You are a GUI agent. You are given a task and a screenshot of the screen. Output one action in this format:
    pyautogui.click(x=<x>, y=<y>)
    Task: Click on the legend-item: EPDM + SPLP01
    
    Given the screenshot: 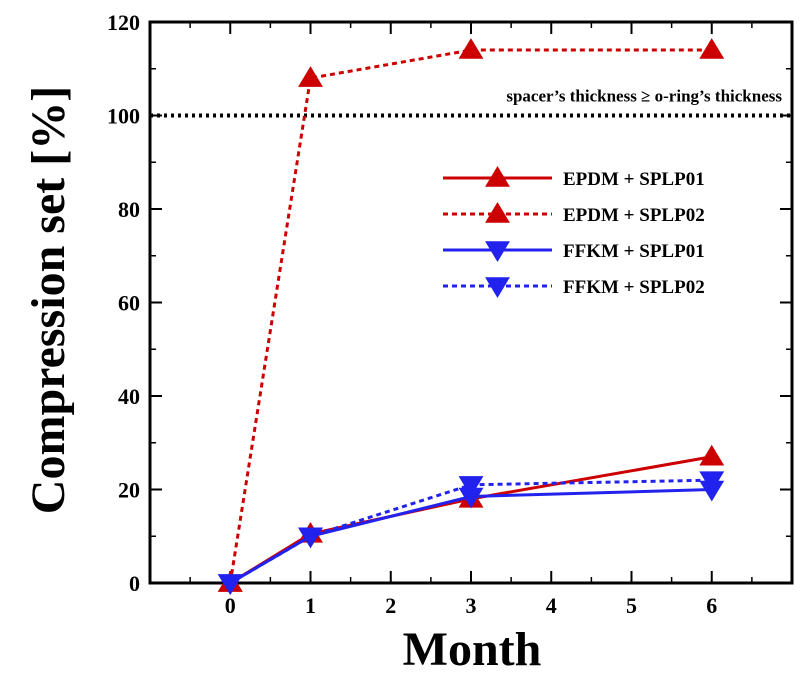 What is the action you would take?
    pyautogui.click(x=574, y=178)
    